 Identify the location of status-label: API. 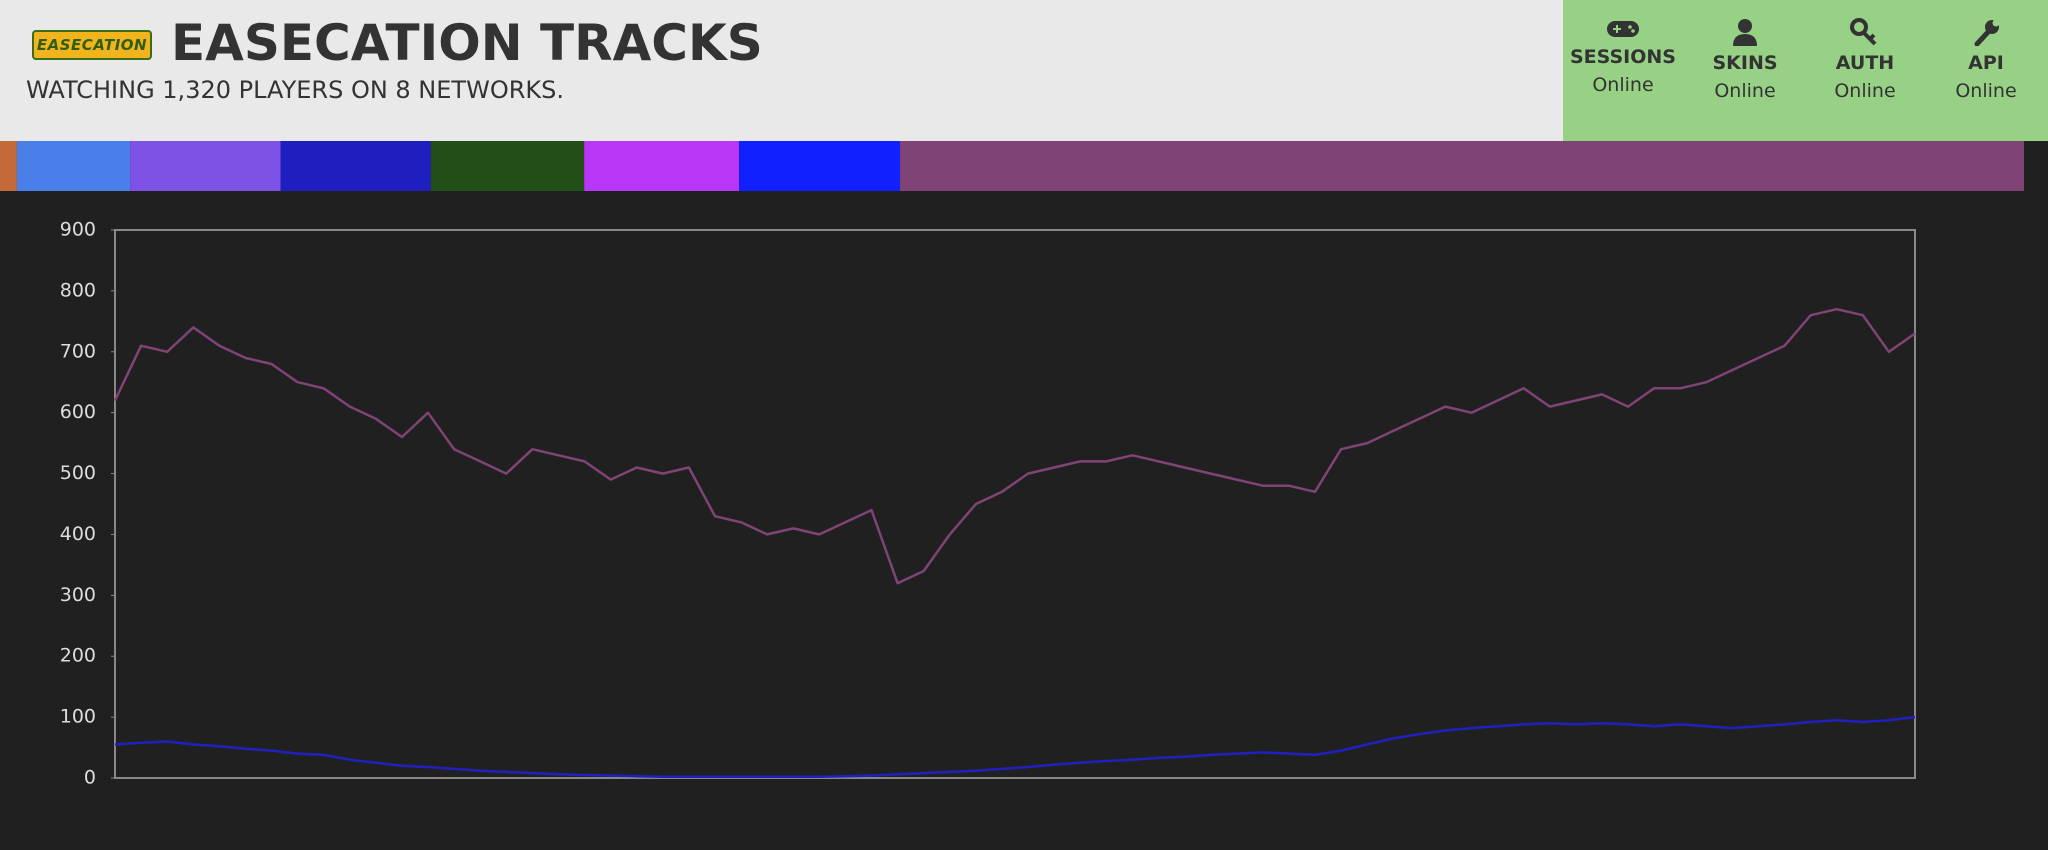
(1986, 63).